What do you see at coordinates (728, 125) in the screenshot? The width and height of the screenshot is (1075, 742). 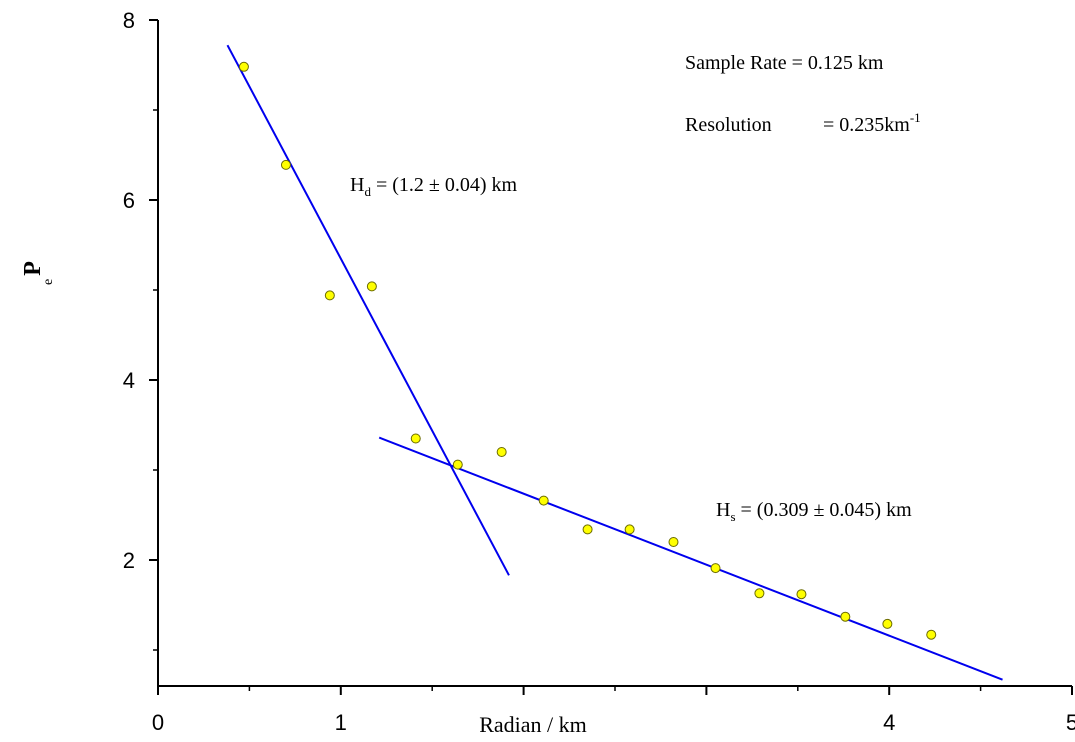 I see `resolution-prefix: Resolution` at bounding box center [728, 125].